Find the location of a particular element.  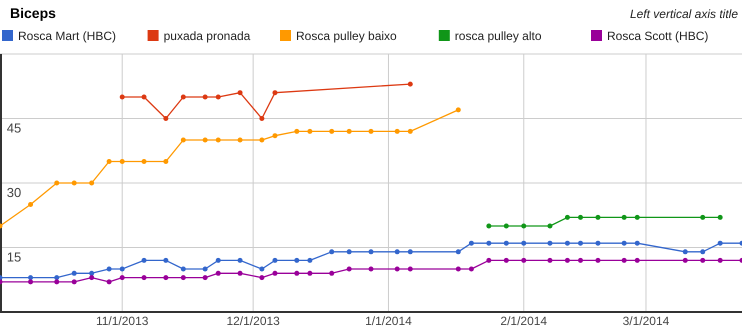

legend-label: Rosca Mart (HBC) is located at coordinates (67, 36).